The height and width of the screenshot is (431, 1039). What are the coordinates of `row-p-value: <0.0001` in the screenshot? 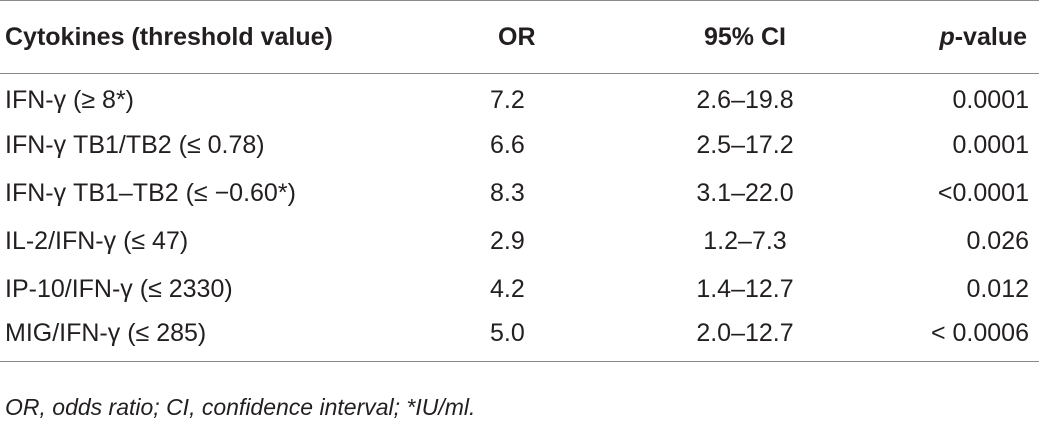 It's located at (983, 193).